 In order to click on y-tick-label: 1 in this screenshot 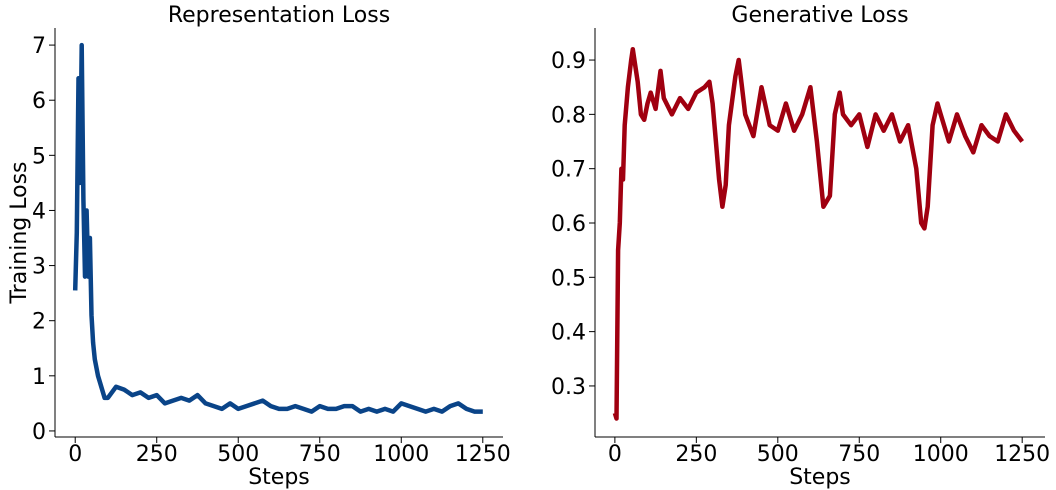, I will do `click(39, 377)`.